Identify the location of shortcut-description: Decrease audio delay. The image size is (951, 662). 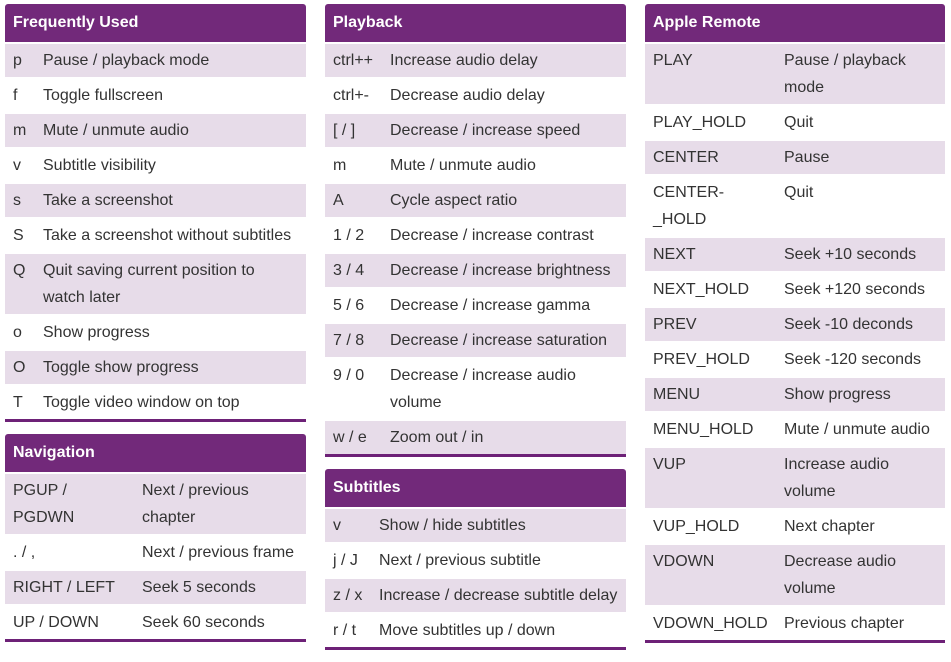
(504, 95).